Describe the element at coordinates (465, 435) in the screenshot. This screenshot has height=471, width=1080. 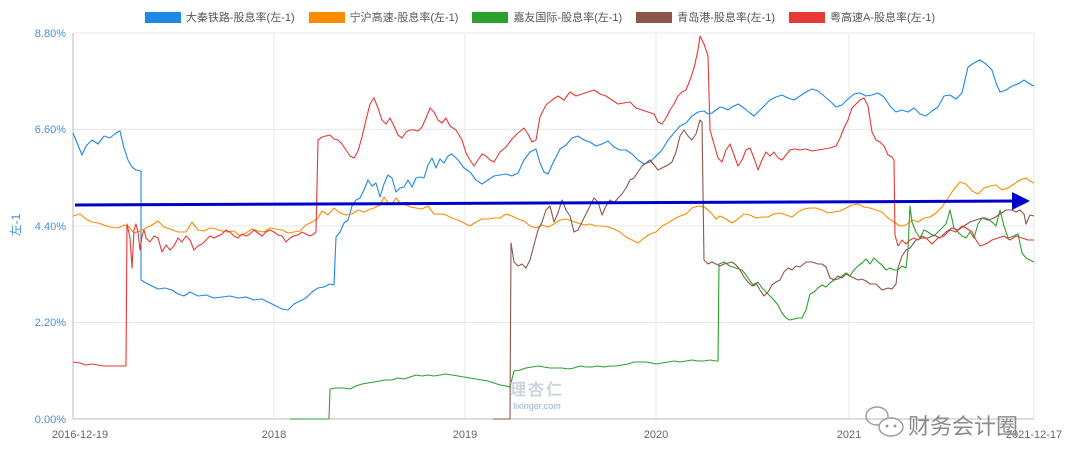
I see `x-tick: 2019` at that location.